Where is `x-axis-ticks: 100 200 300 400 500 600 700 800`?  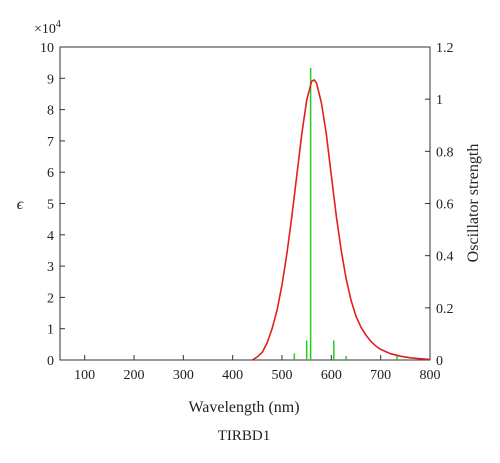 x-axis-ticks: 100 200 300 400 500 600 700 800 is located at coordinates (257, 369).